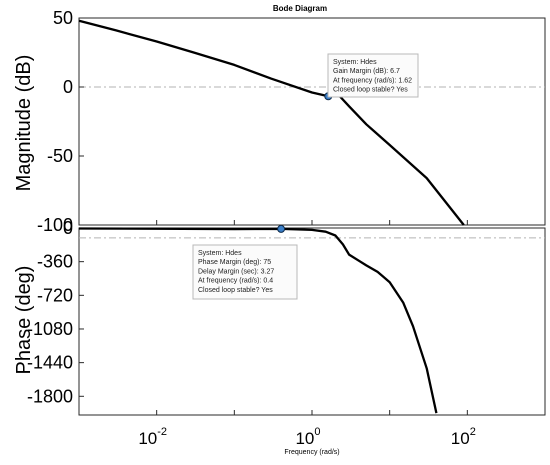 The width and height of the screenshot is (550, 465). What do you see at coordinates (50, 363) in the screenshot?
I see `y-tick-label: -1440` at bounding box center [50, 363].